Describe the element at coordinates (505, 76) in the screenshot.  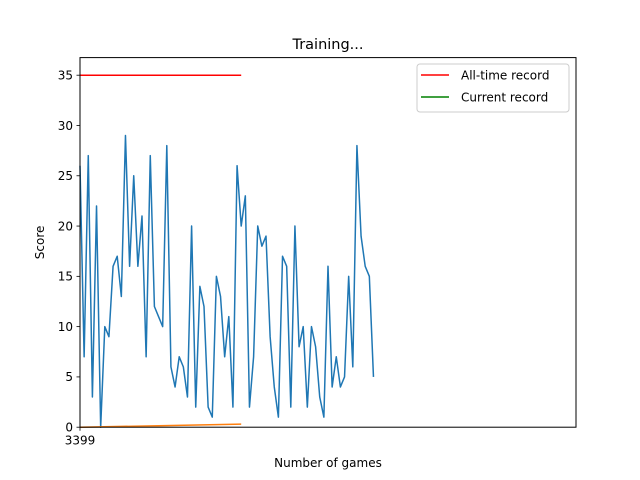
I see `legend-label-all-time-record: All-time record` at that location.